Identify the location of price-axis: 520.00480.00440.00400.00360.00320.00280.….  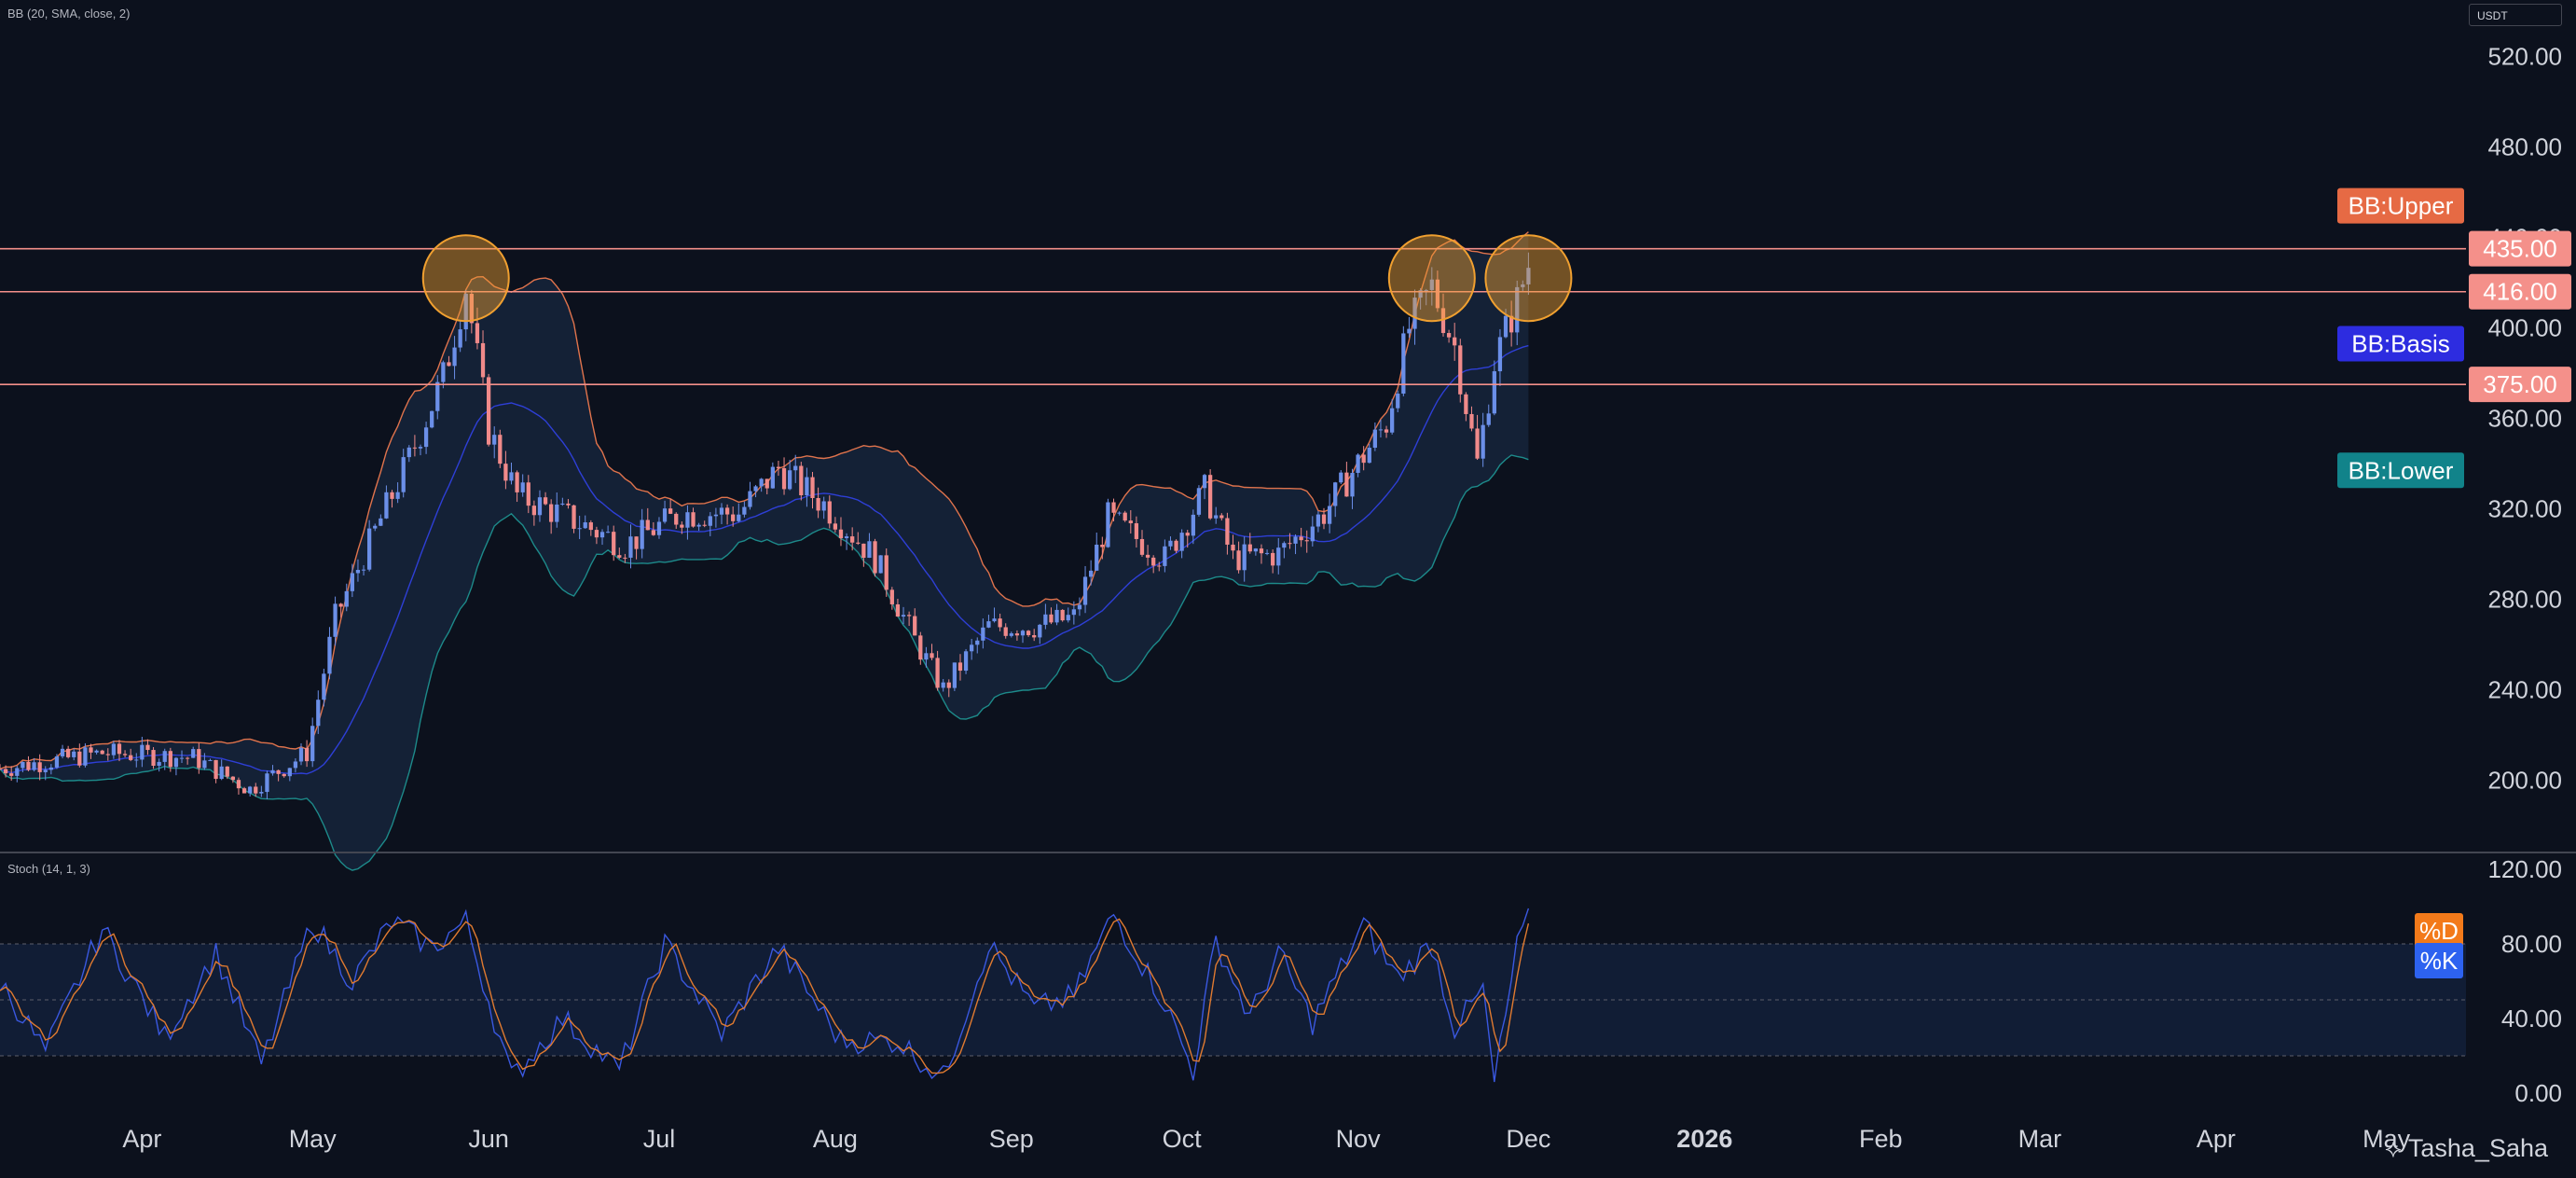
(2454, 575).